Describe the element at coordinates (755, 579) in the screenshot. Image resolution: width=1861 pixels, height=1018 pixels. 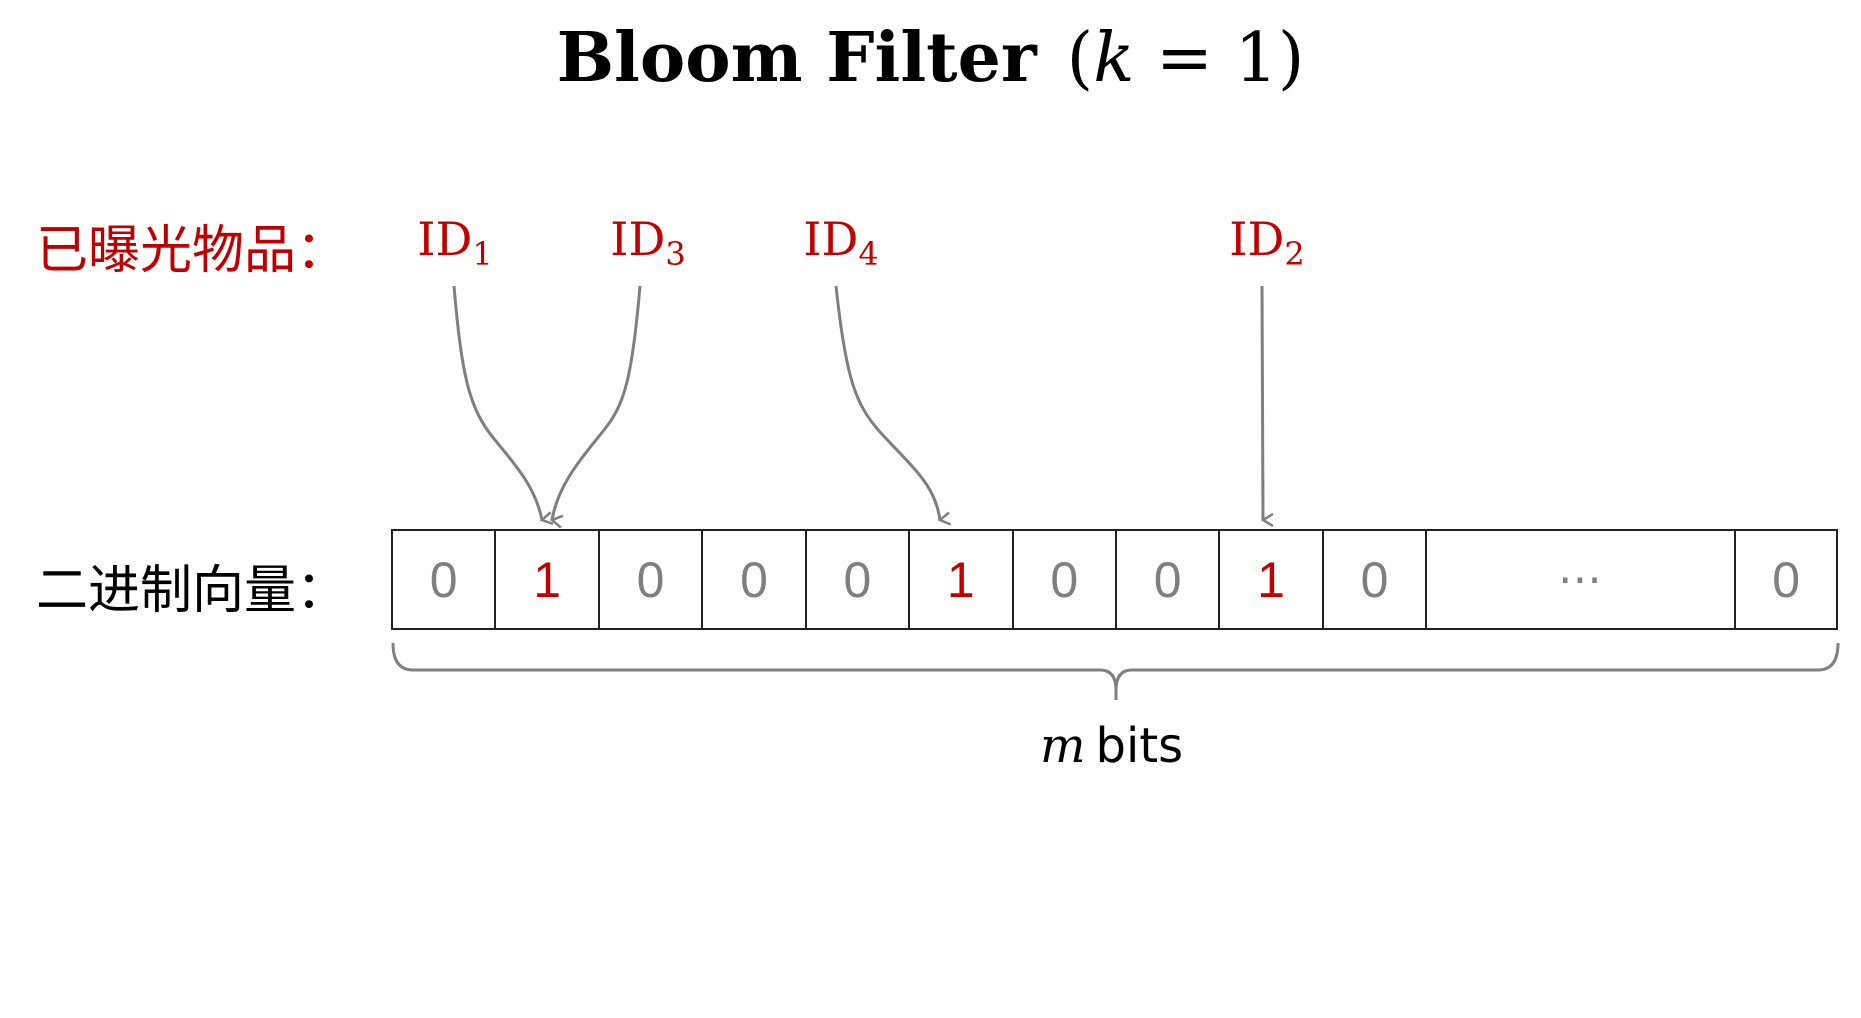
I see `bit-cell-3: 0` at that location.